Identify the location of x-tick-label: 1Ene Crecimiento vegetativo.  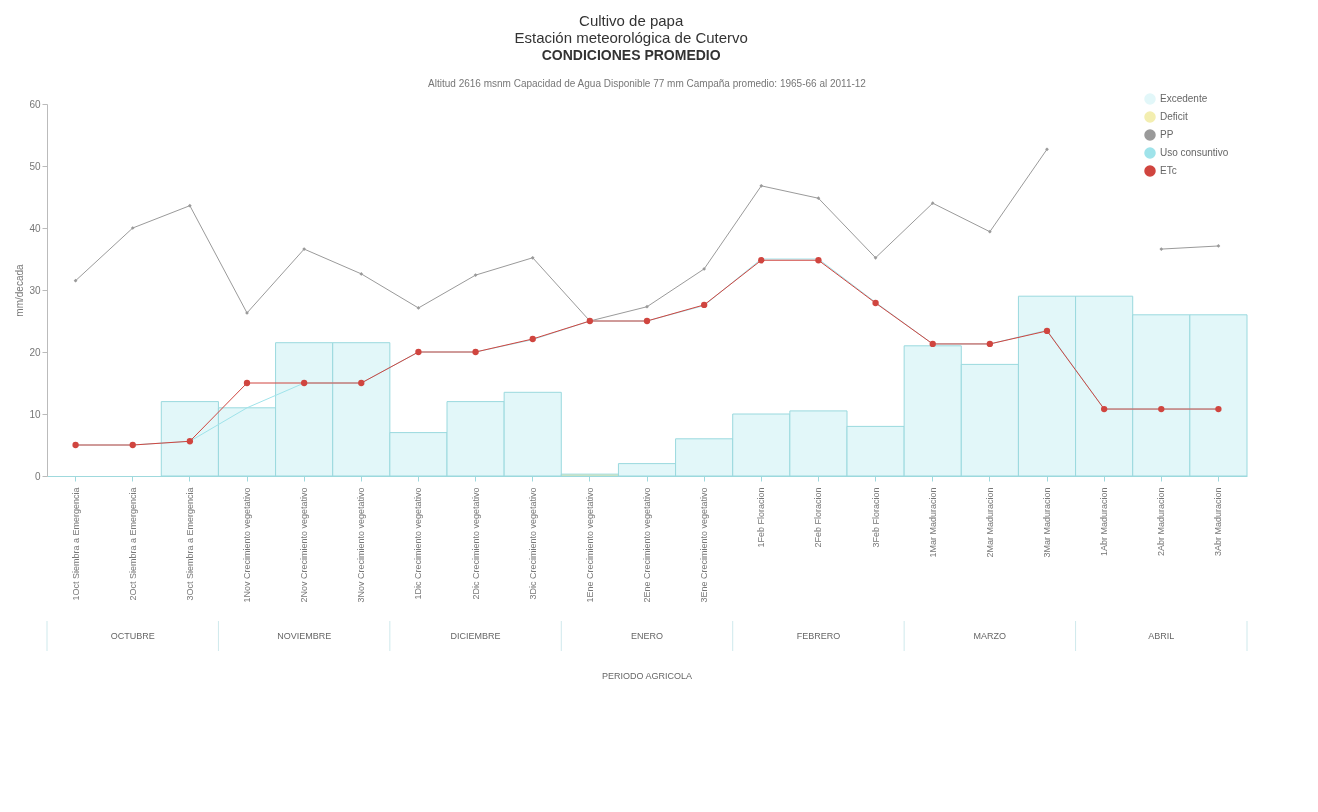
(589, 545).